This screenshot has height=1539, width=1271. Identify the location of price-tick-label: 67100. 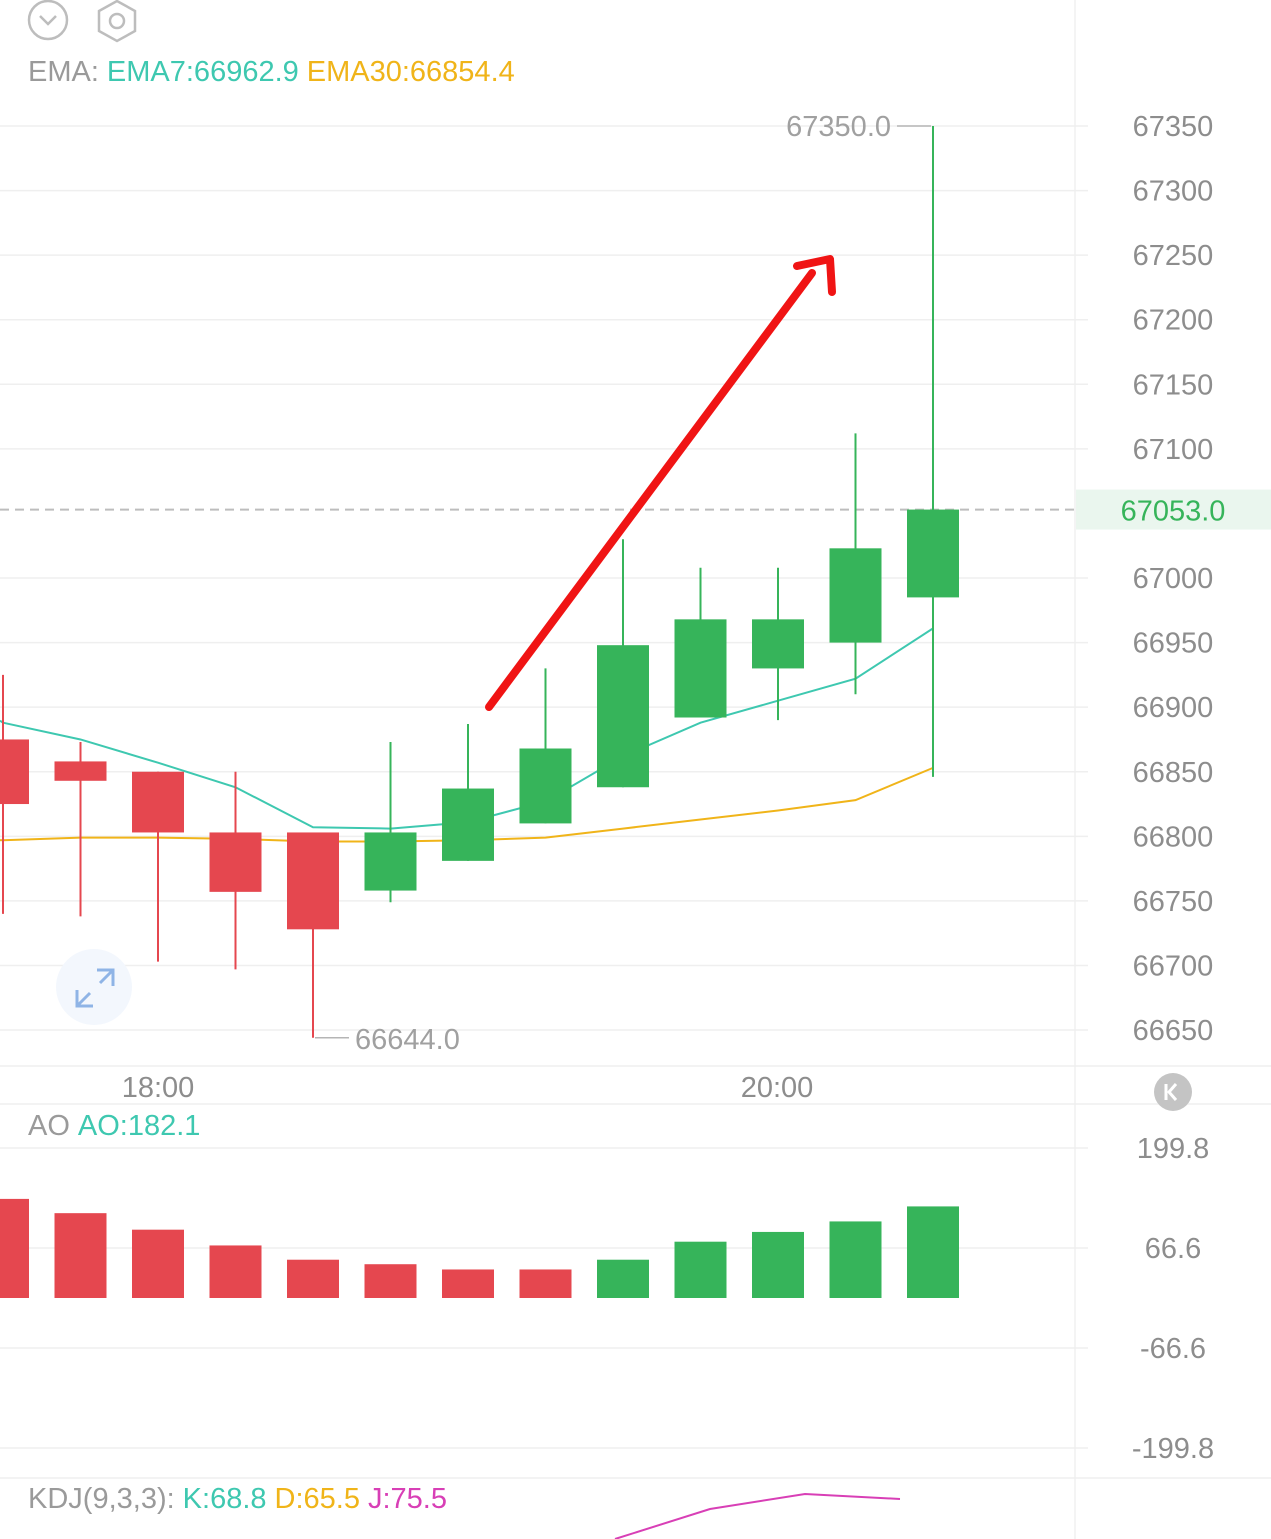
(1173, 450).